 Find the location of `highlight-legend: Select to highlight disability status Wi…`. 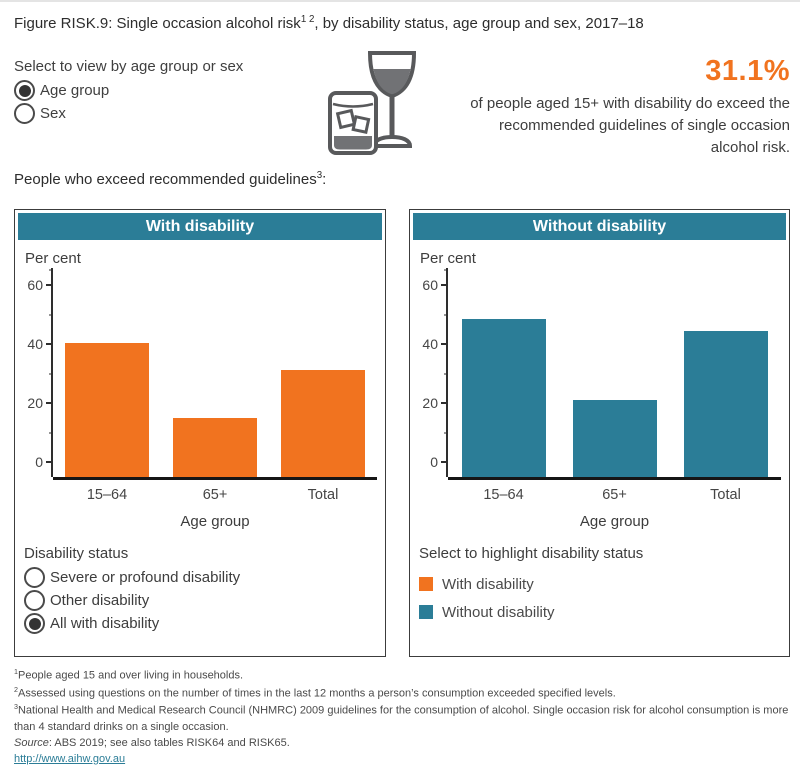

highlight-legend: Select to highlight disability status Wi… is located at coordinates (604, 585).